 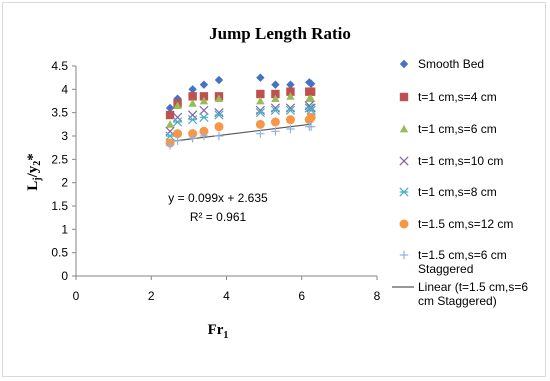 I want to click on x-tick-label: 8, so click(x=377, y=296).